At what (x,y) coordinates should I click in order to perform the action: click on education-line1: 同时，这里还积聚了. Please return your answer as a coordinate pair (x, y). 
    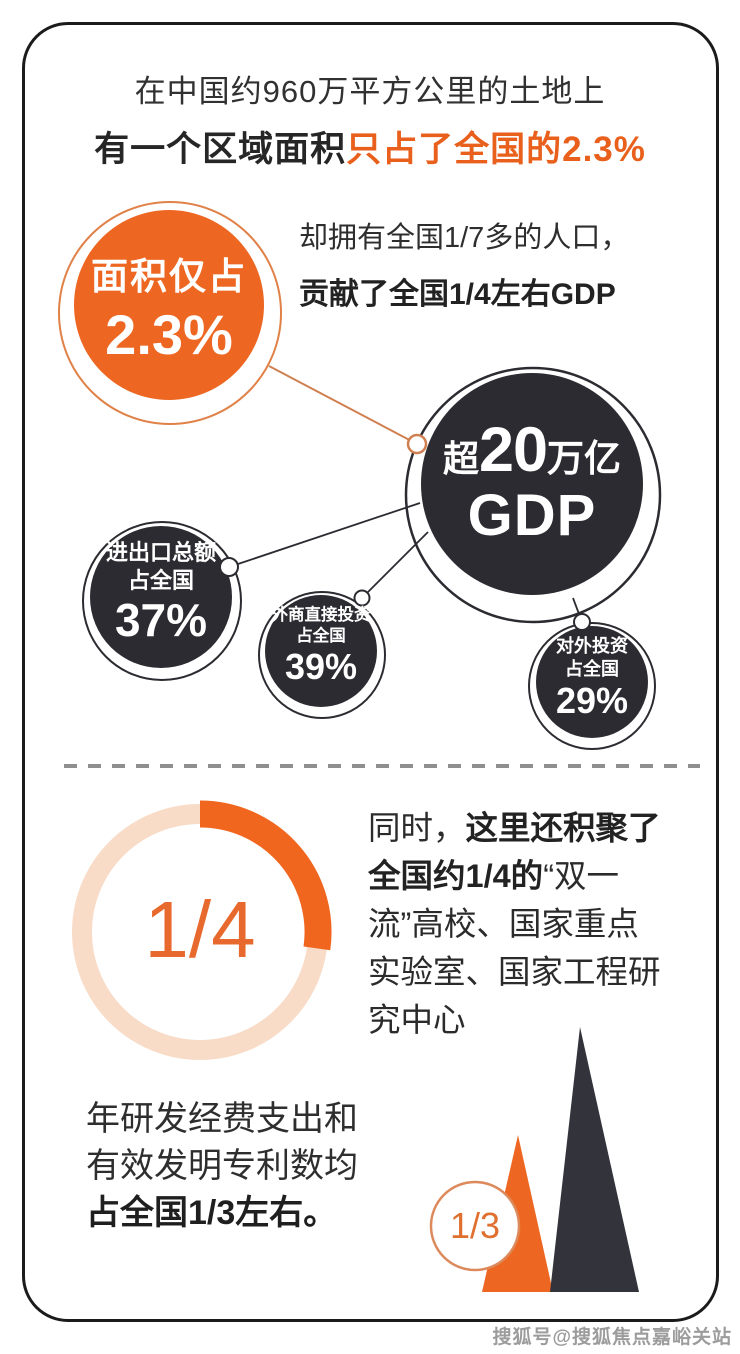
    Looking at the image, I should click on (538, 828).